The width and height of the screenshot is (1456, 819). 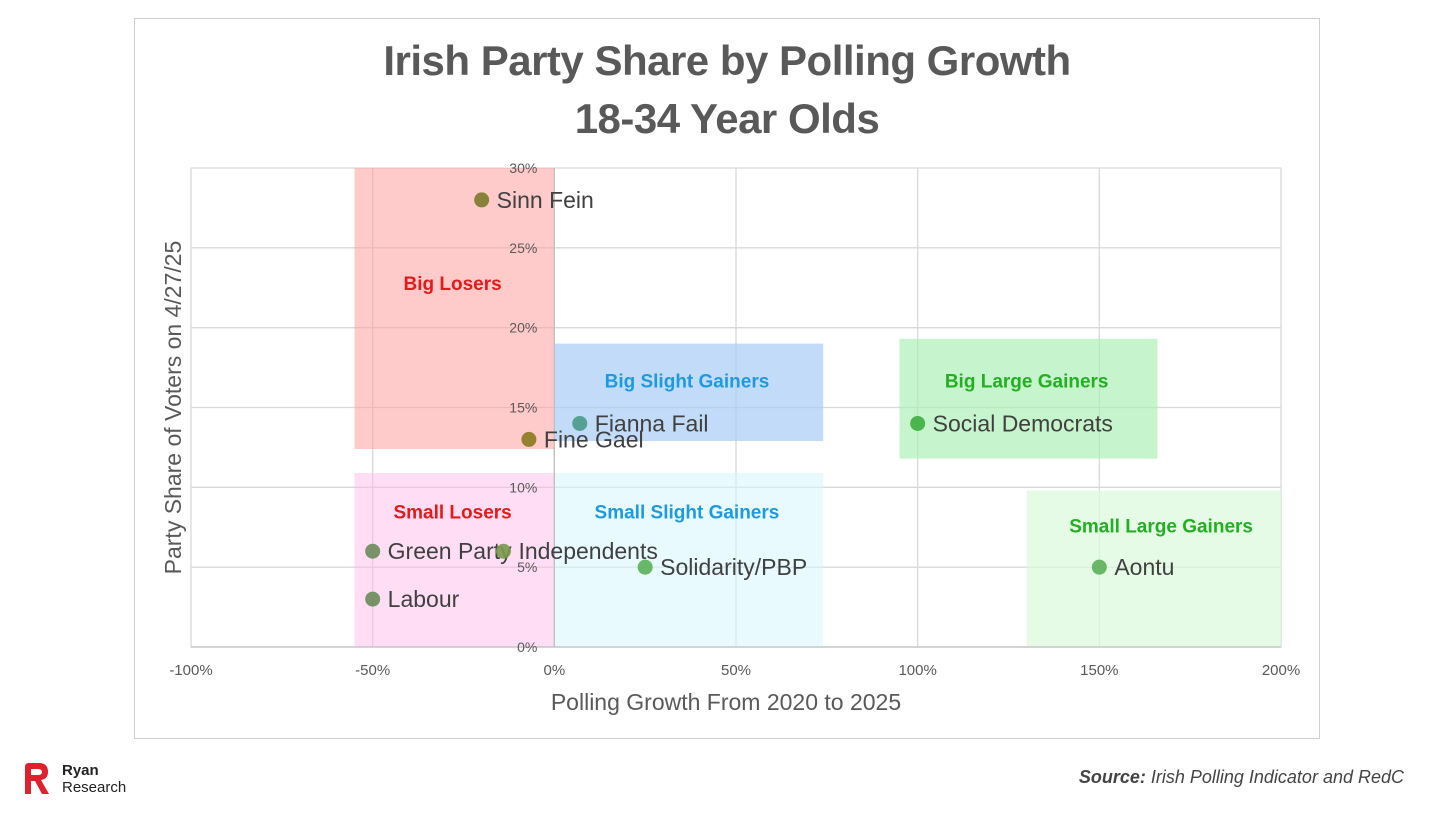 I want to click on region-label: Small Losers, so click(x=452, y=512).